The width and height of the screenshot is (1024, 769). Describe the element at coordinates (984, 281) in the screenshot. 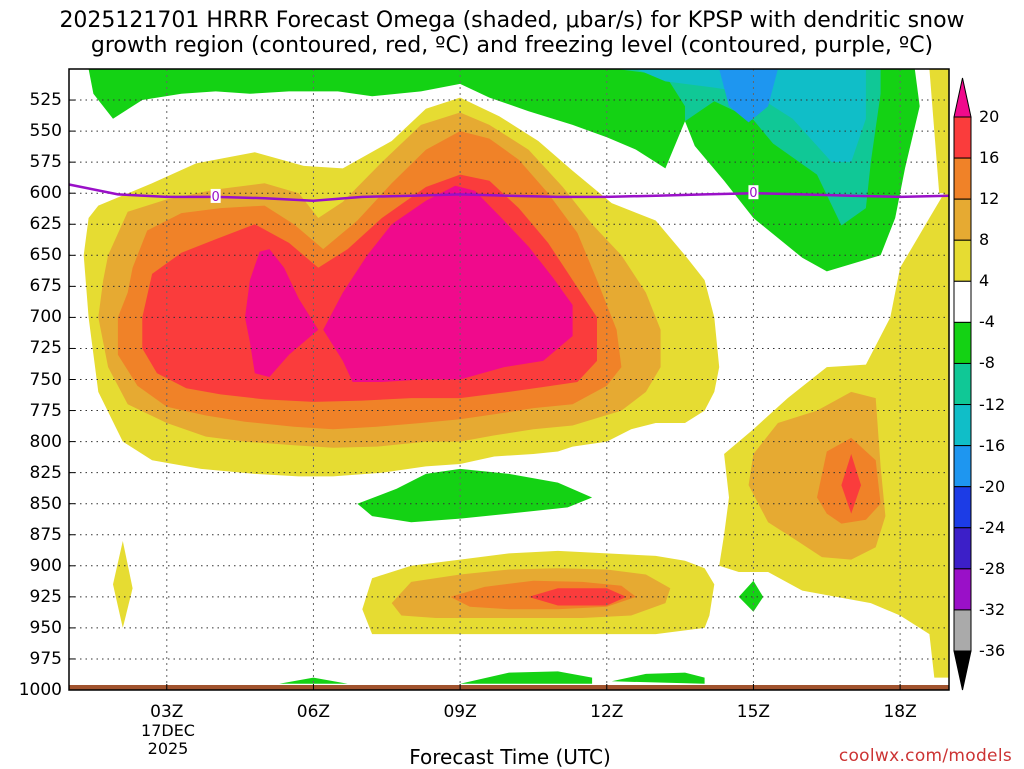

I see `colorbar-label-4: 4` at that location.